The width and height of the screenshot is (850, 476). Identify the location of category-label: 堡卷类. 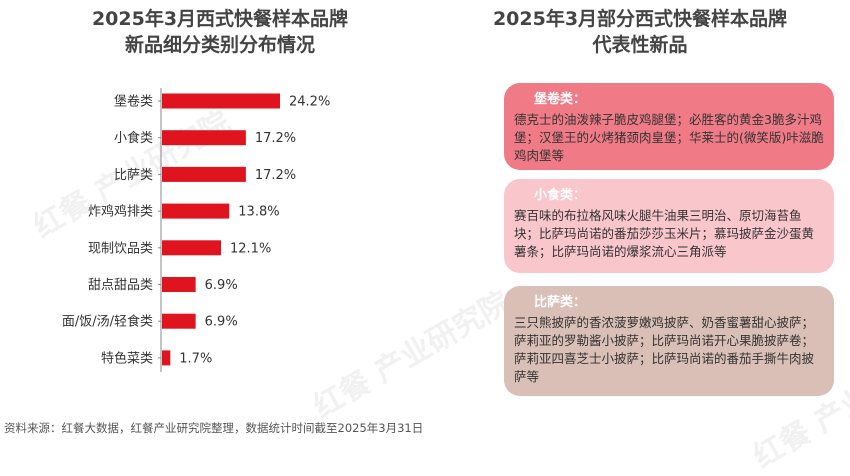
(133, 102).